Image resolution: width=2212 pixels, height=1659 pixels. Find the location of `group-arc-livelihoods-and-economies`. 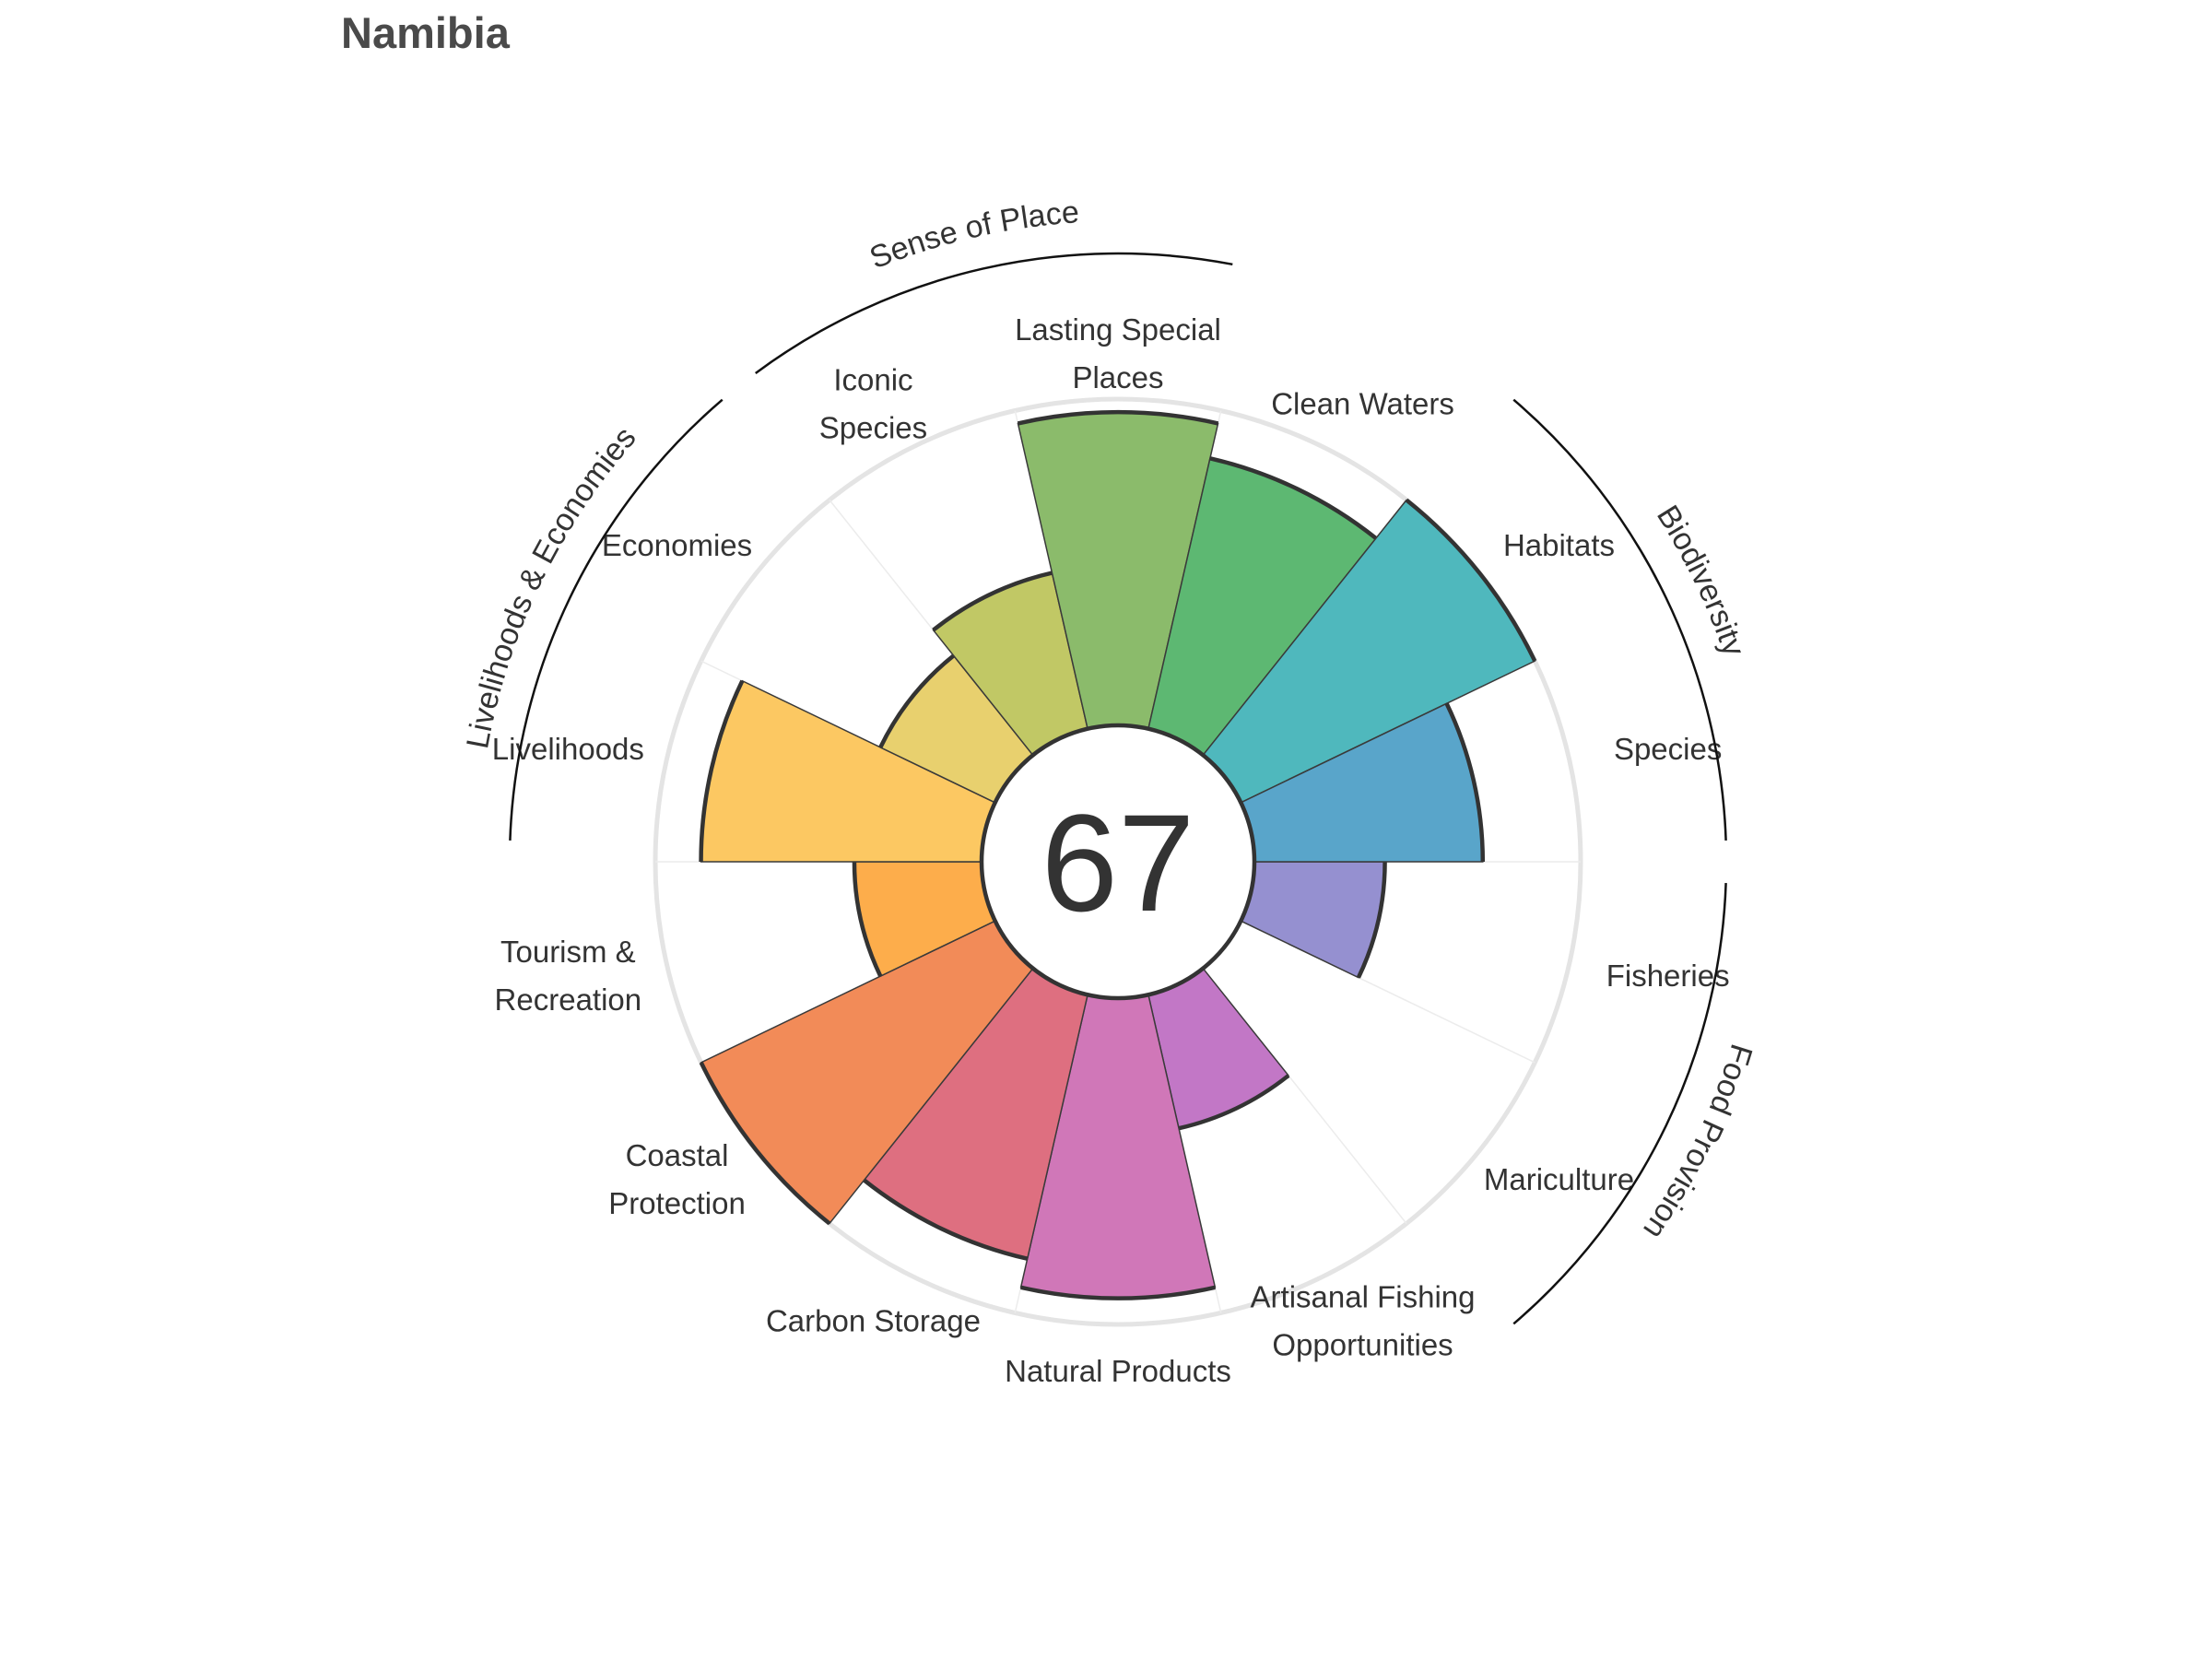

group-arc-livelihoods-and-economies is located at coordinates (616, 619).